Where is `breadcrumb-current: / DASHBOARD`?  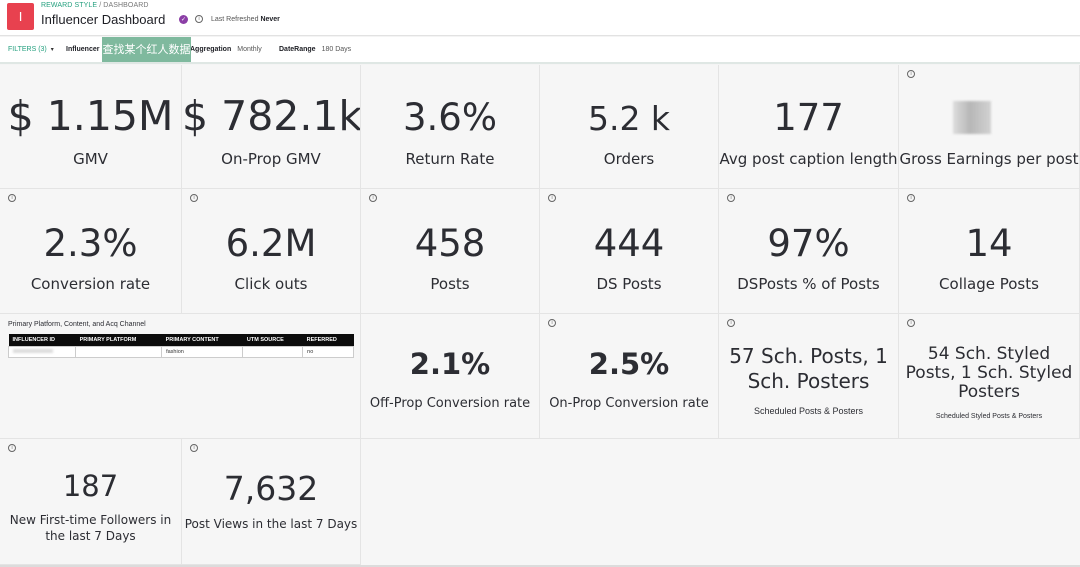 breadcrumb-current: / DASHBOARD is located at coordinates (123, 5).